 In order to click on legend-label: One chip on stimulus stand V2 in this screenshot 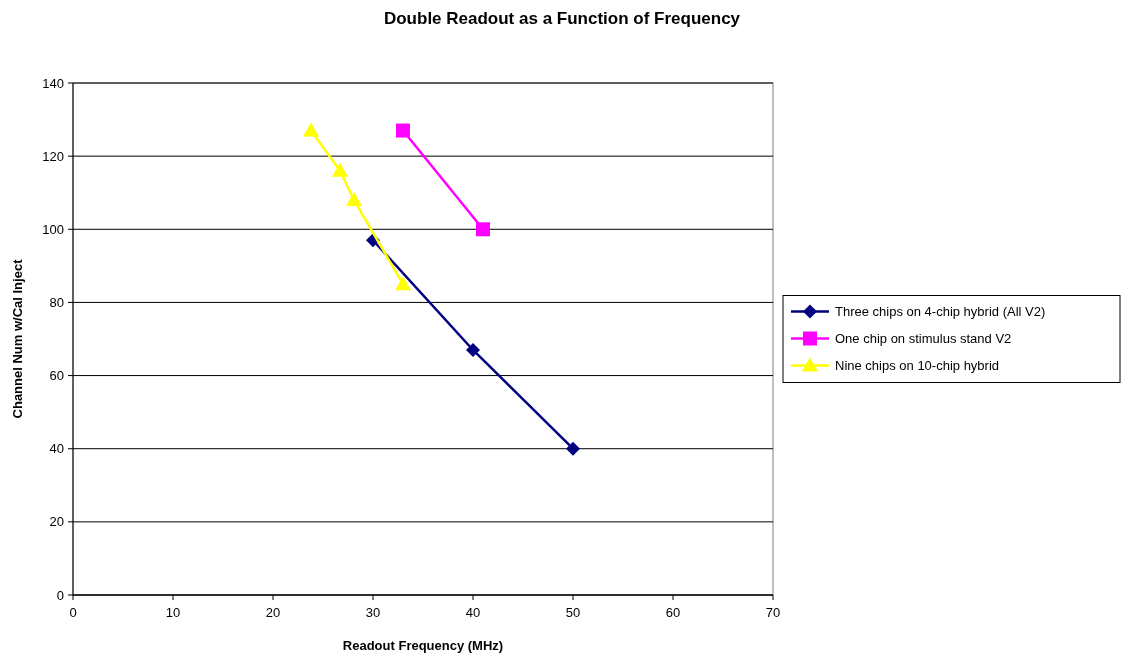, I will do `click(923, 339)`.